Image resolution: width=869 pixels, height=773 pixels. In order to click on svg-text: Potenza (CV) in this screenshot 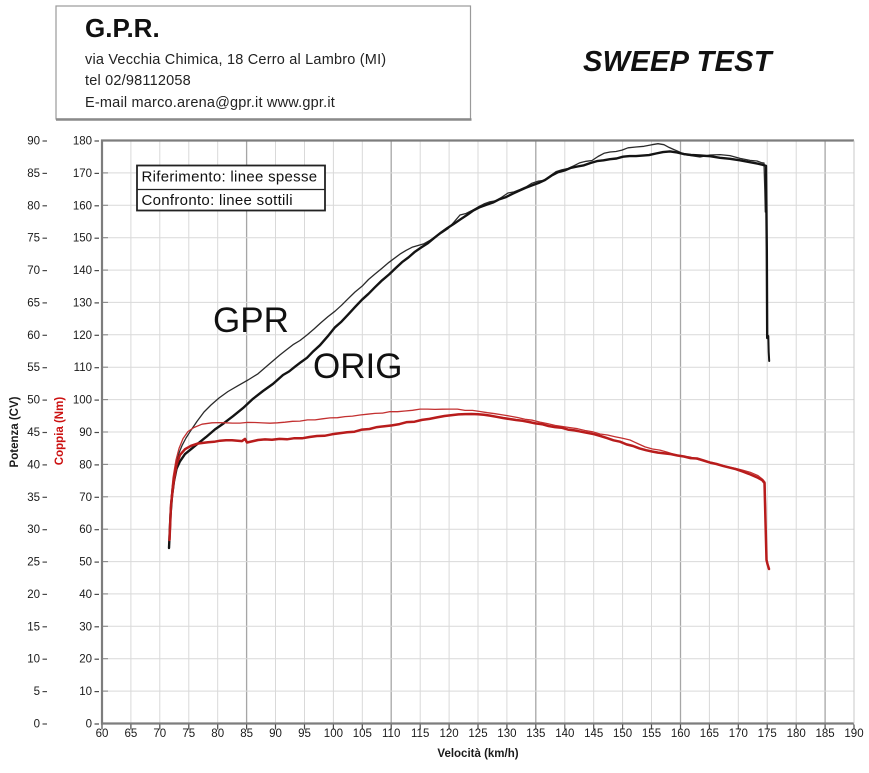, I will do `click(15, 431)`.